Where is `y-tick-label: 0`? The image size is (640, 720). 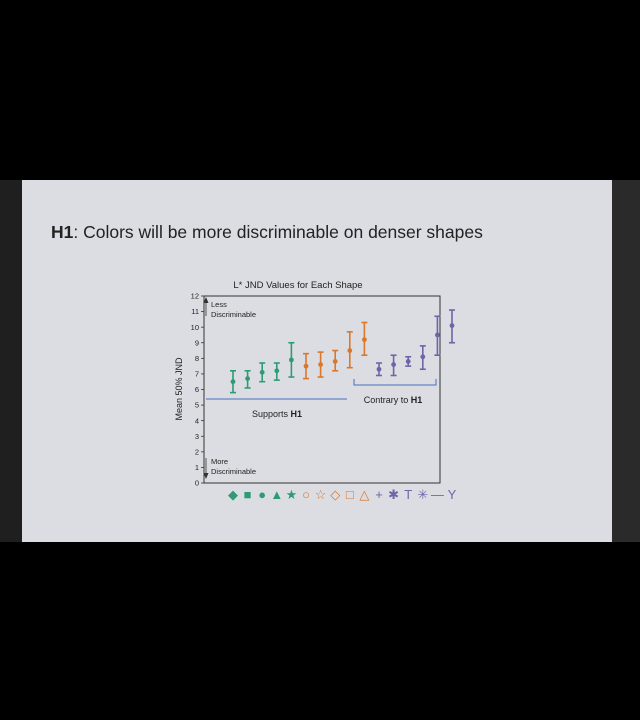
y-tick-label: 0 is located at coordinates (197, 483).